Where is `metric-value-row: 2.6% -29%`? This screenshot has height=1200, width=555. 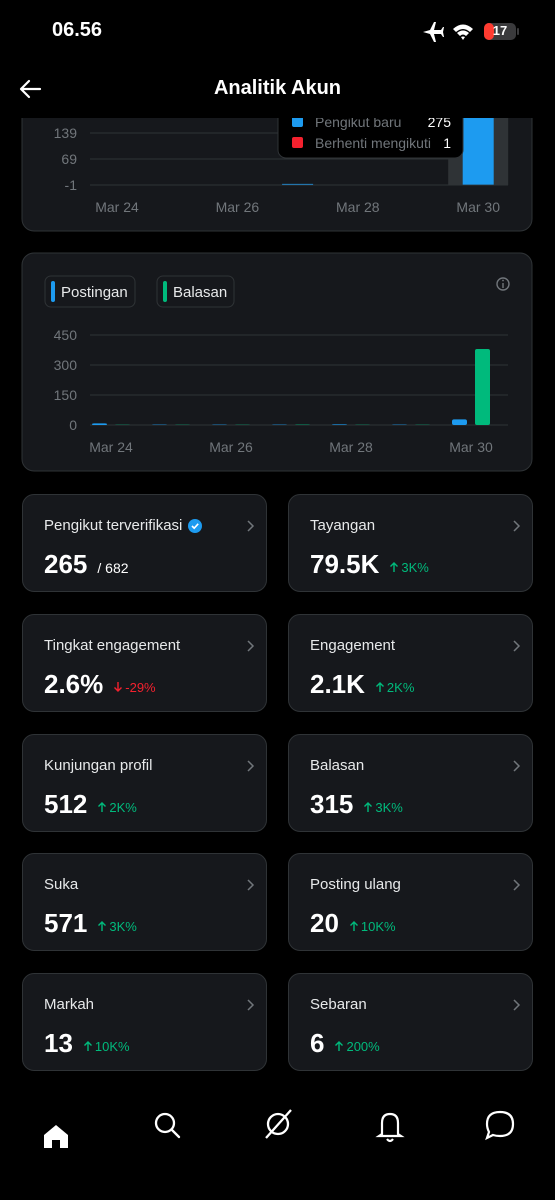
metric-value-row: 2.6% -29% is located at coordinates (100, 684).